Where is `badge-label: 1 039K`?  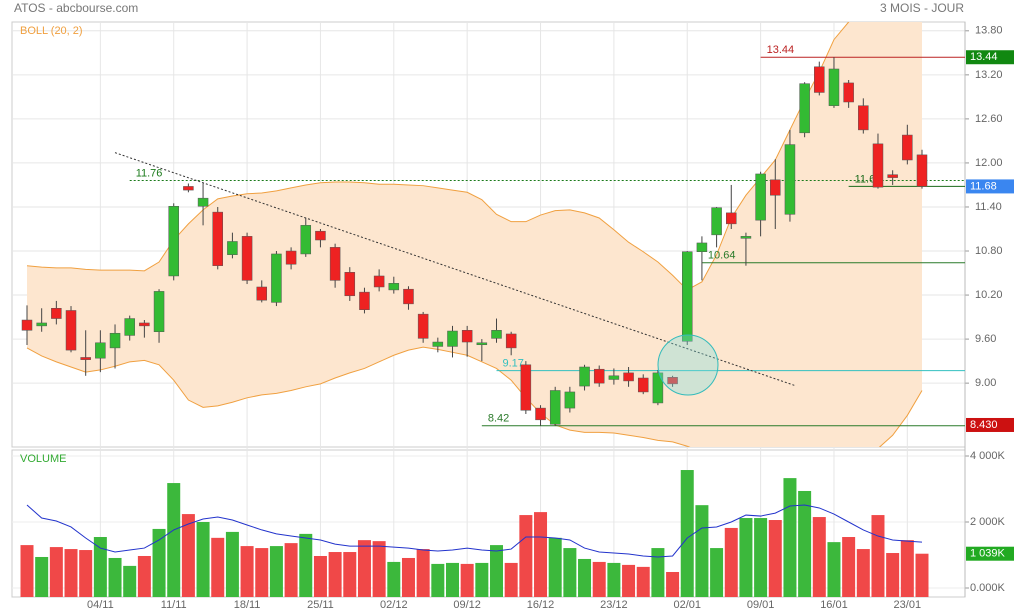 badge-label: 1 039K is located at coordinates (988, 554).